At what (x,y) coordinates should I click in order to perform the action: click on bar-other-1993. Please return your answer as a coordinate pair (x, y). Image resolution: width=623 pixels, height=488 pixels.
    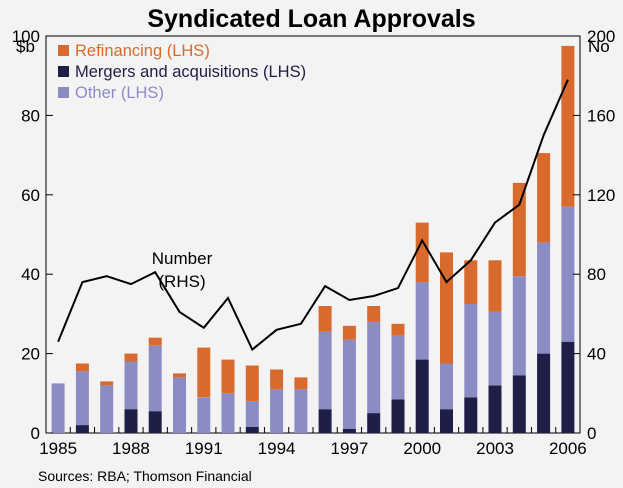
    Looking at the image, I should click on (252, 414).